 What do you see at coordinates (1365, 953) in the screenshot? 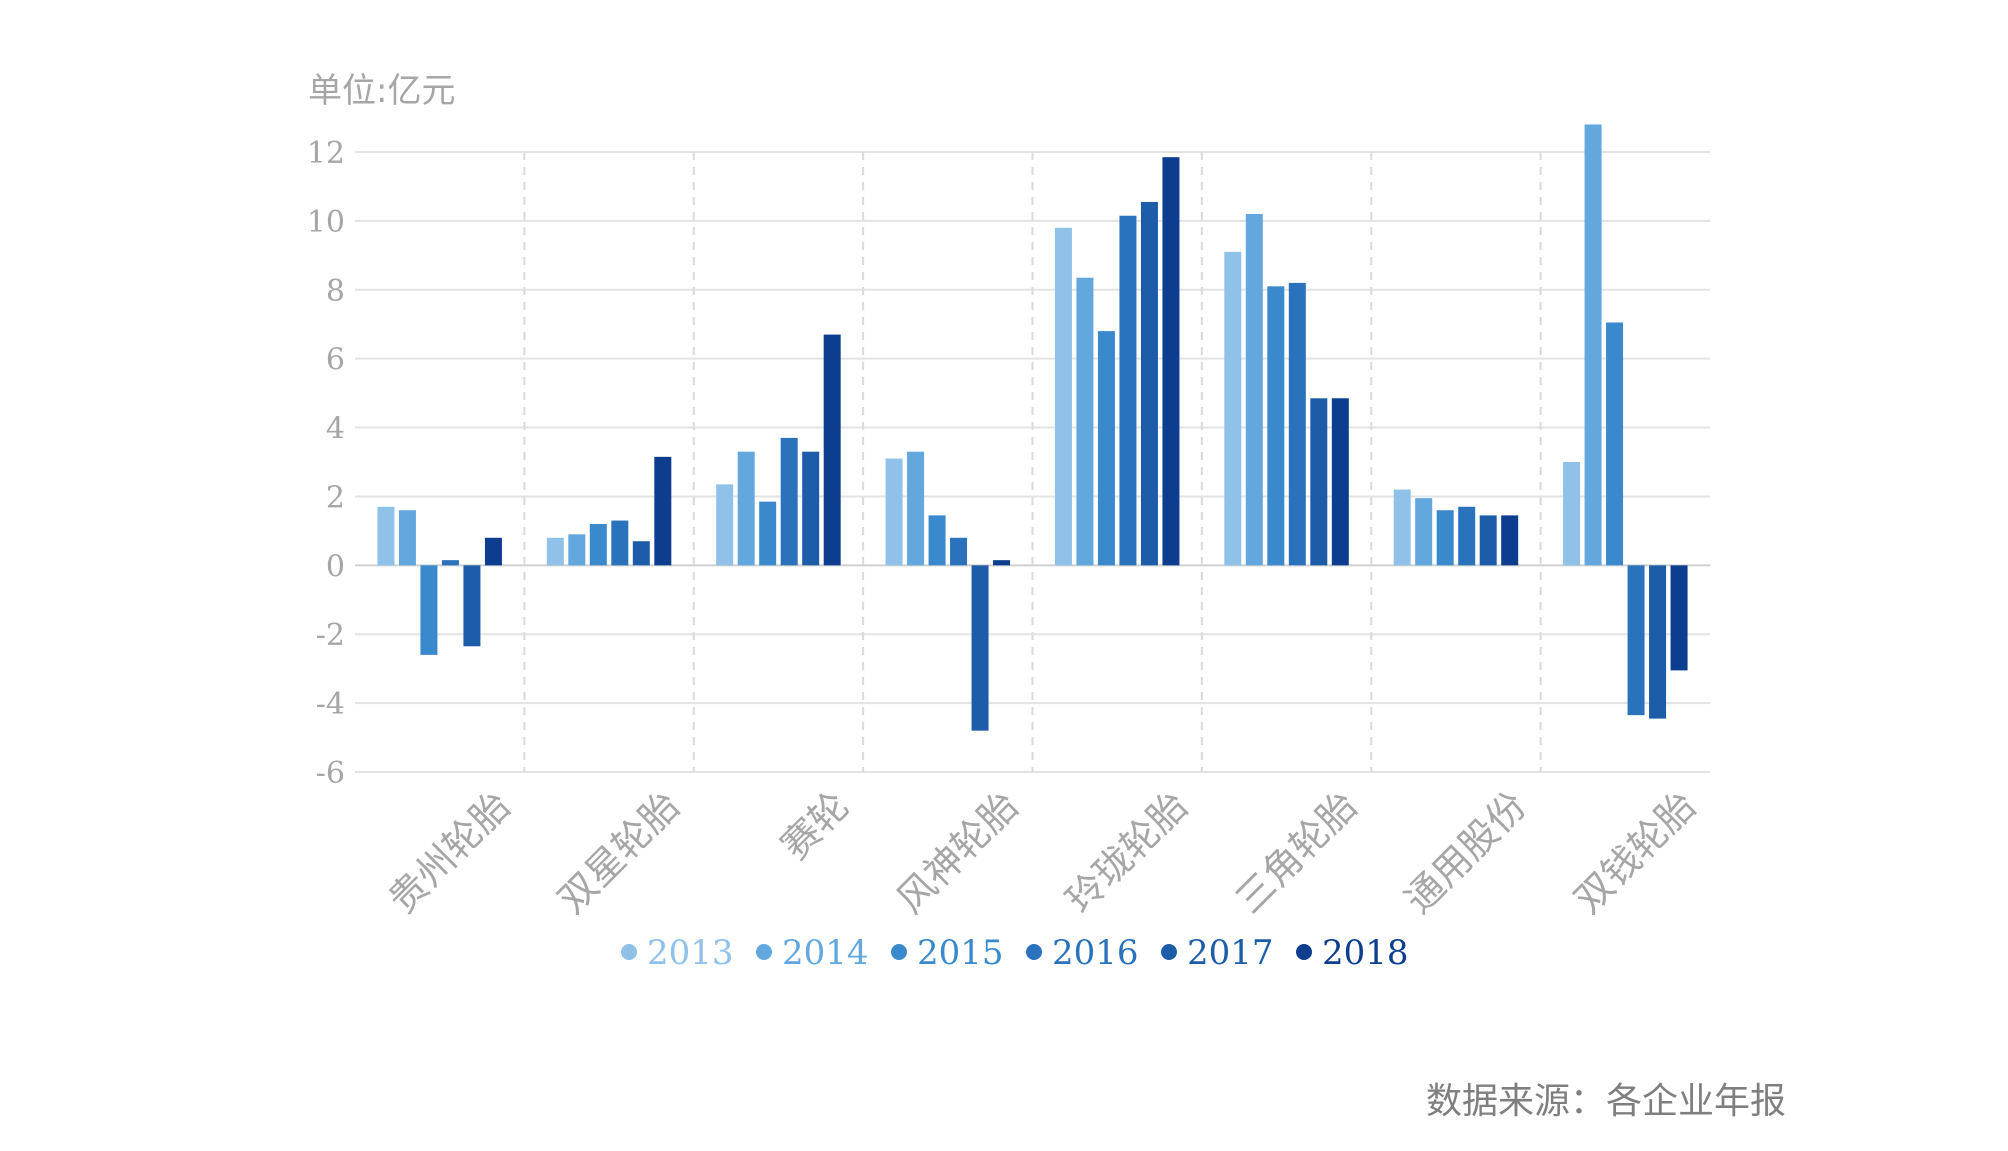
I see `legend-label: 2018` at bounding box center [1365, 953].